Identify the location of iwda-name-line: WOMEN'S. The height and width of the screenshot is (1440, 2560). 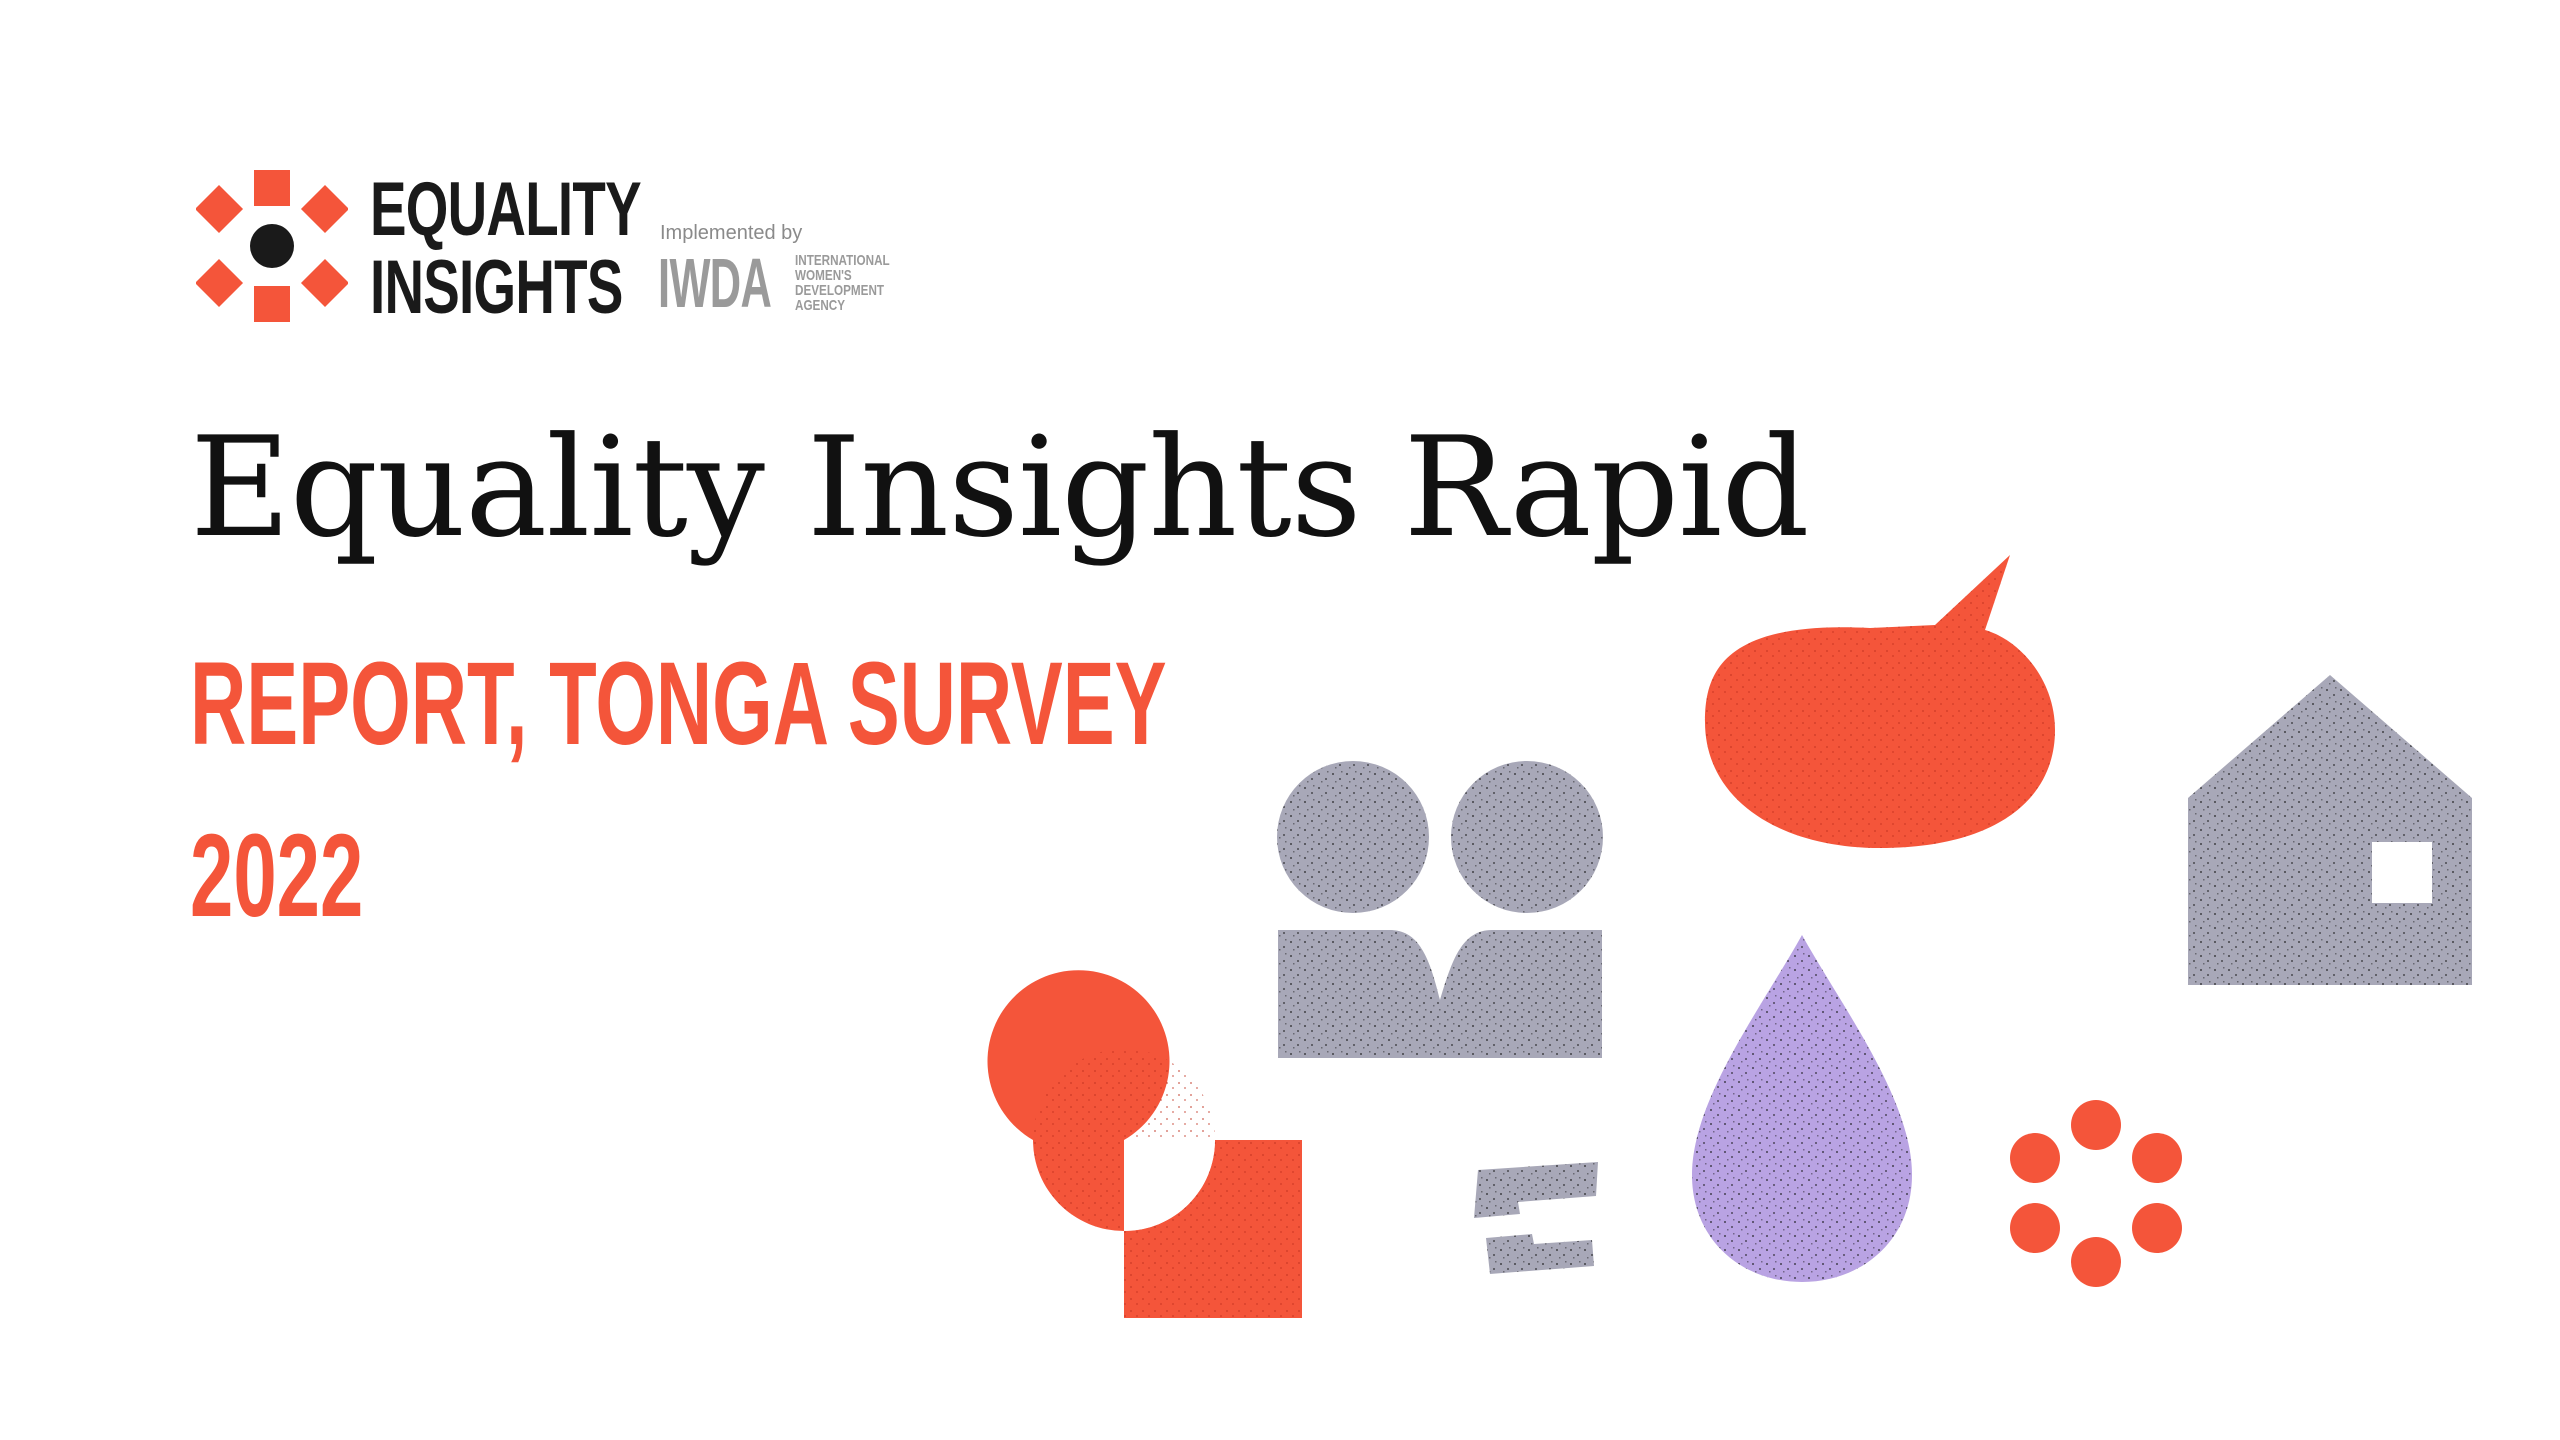
(823, 275).